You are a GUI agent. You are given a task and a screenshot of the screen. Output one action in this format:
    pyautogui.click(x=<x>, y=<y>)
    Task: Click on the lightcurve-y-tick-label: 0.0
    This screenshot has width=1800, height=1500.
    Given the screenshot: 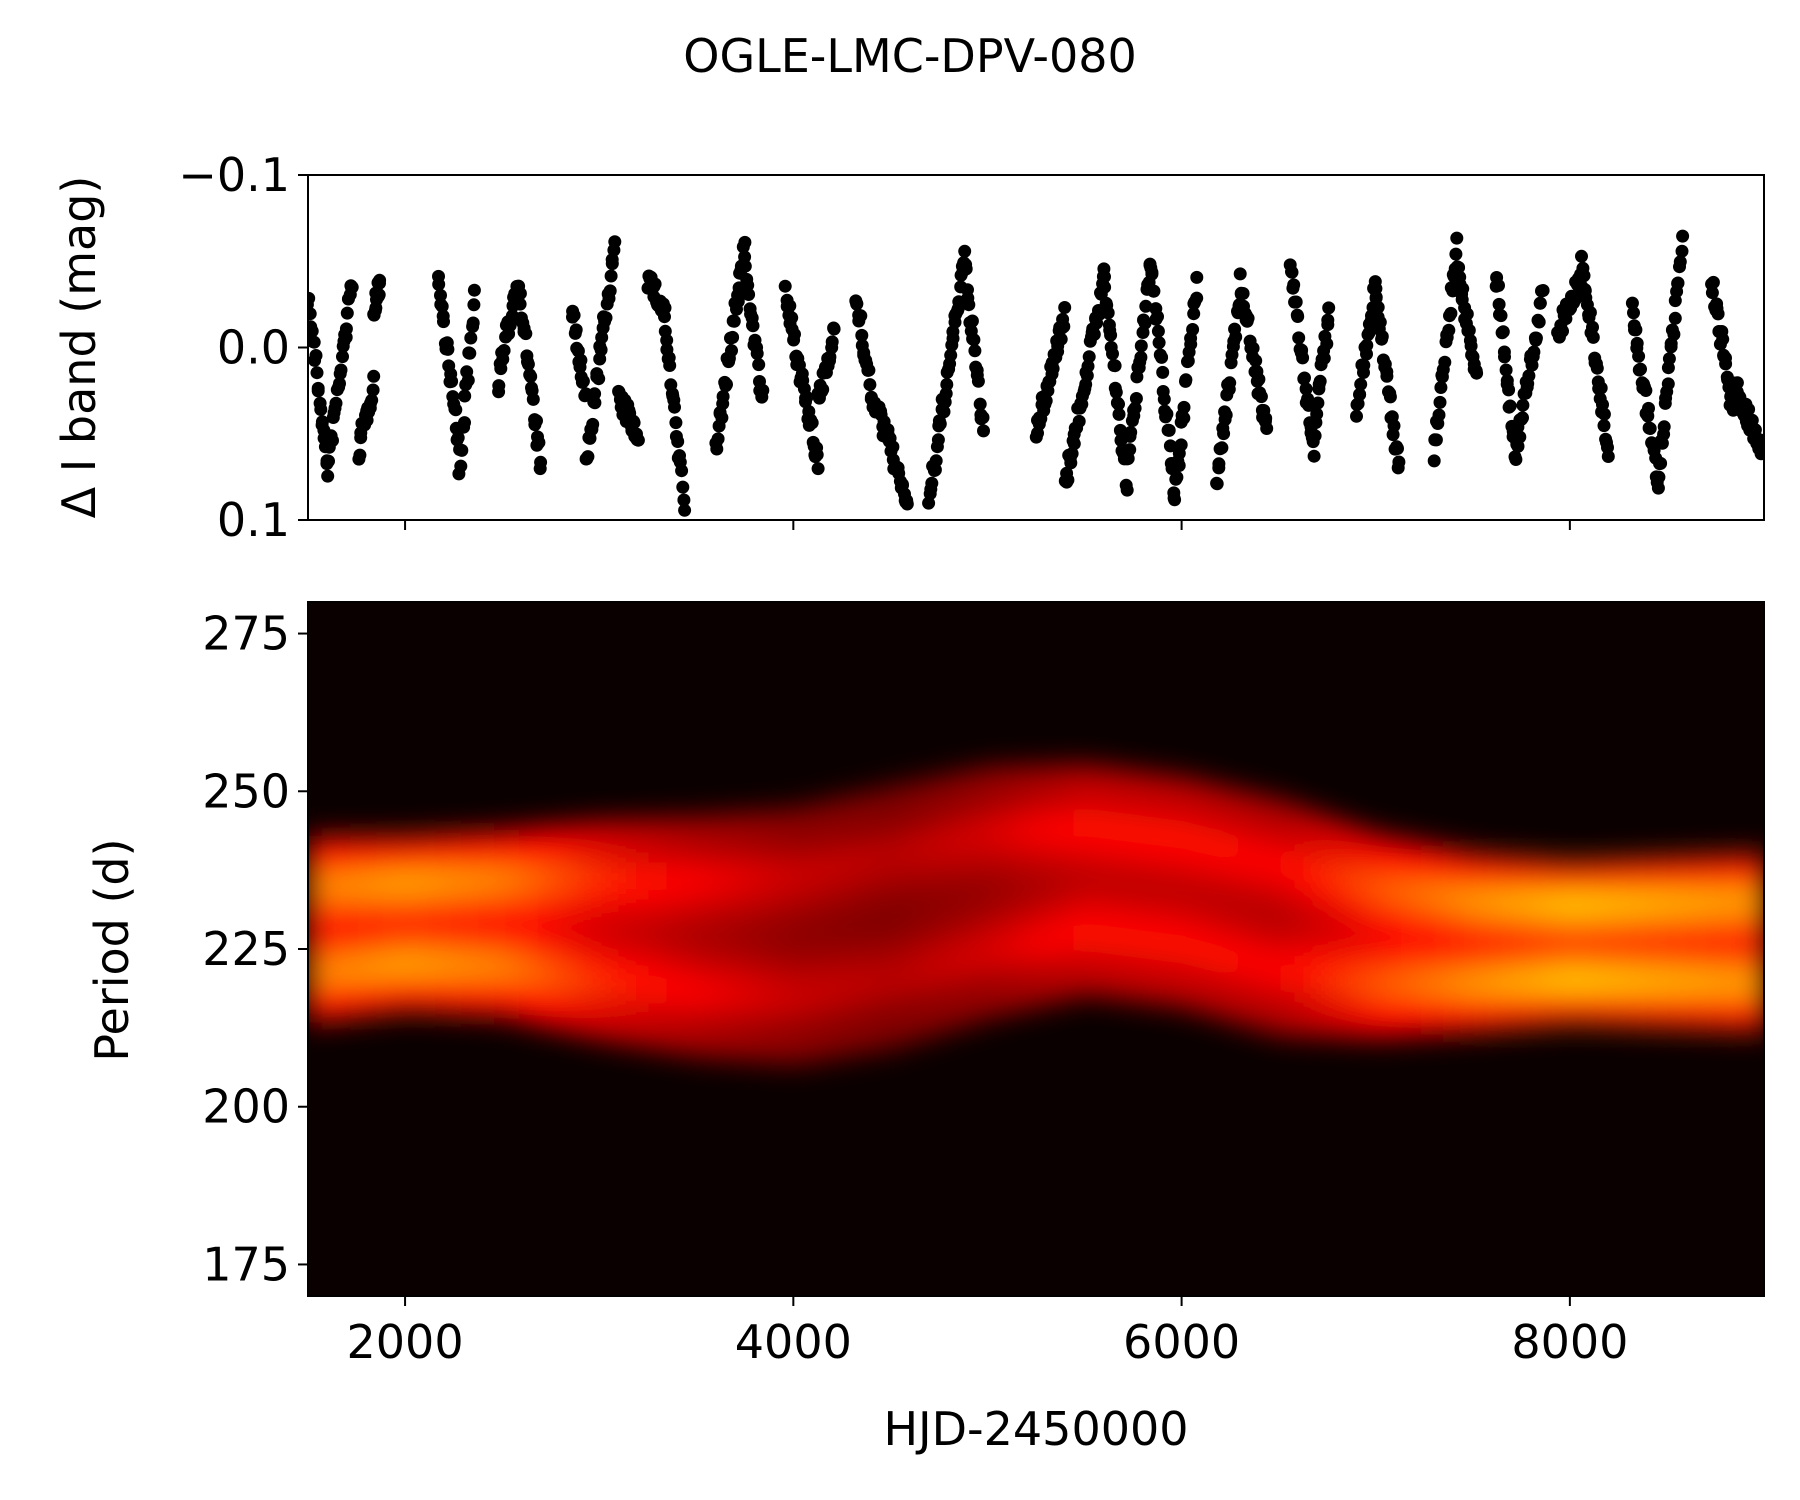 What is the action you would take?
    pyautogui.click(x=253, y=348)
    